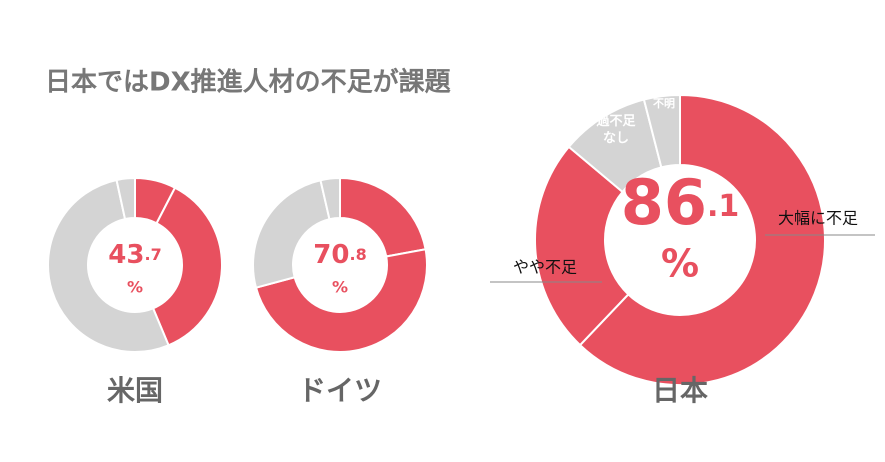 The height and width of the screenshot is (462, 885). Describe the element at coordinates (248, 82) in the screenshot. I see `page-title: 日本ではDX推進人材の不足が課題` at that location.